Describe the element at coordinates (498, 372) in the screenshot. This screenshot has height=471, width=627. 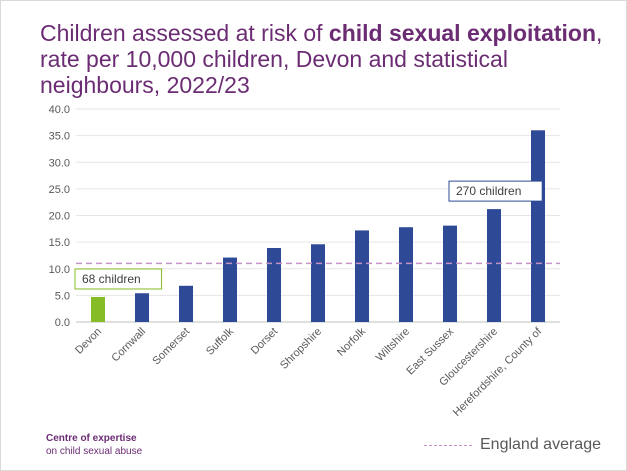
I see `x-tick-label: Herefordshire, County of` at that location.